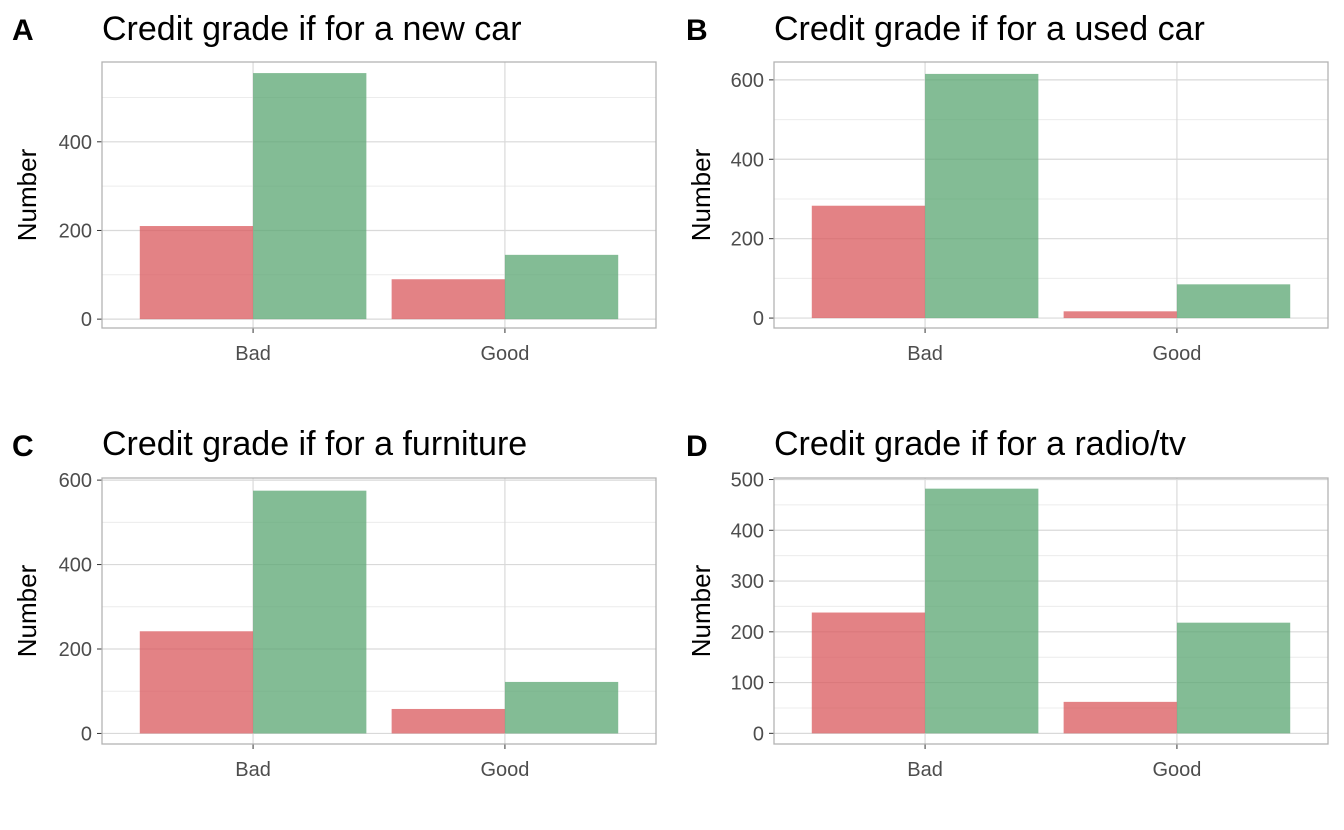 This screenshot has width=1344, height=830. I want to click on panel-letter: A, so click(23, 30).